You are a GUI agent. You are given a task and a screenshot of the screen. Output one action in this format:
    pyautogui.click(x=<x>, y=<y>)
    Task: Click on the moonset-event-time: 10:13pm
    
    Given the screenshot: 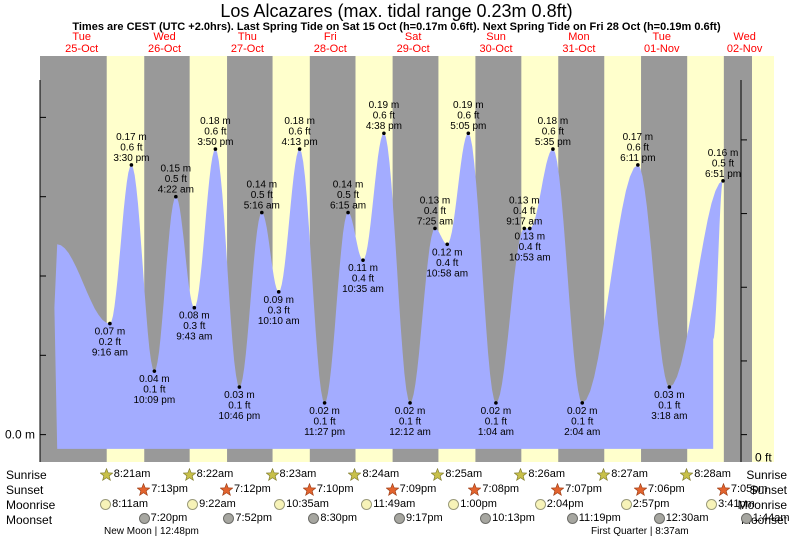 What is the action you would take?
    pyautogui.click(x=513, y=518)
    